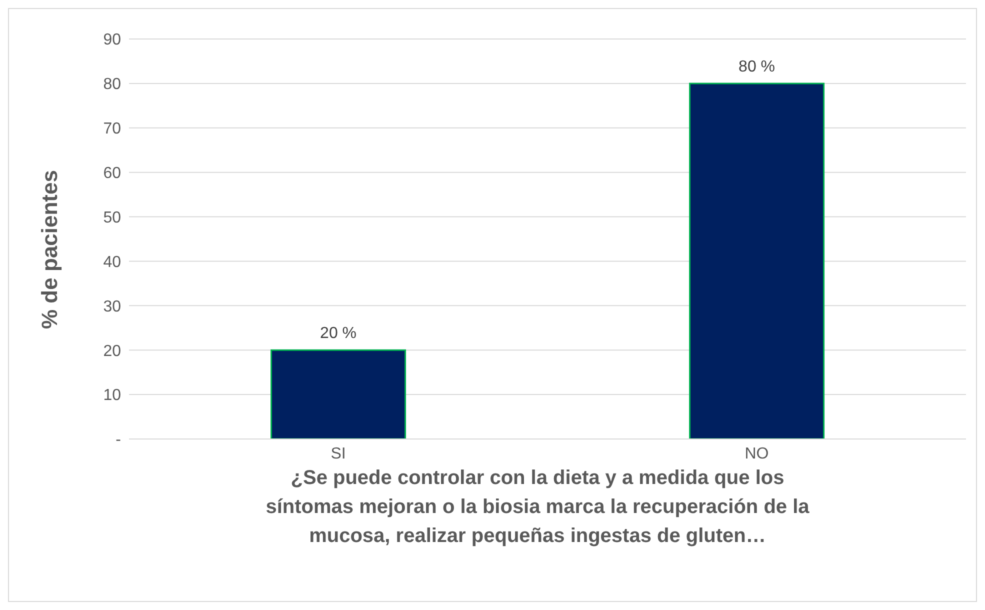 Image resolution: width=985 pixels, height=610 pixels. What do you see at coordinates (338, 333) in the screenshot?
I see `data-label: 20 %` at bounding box center [338, 333].